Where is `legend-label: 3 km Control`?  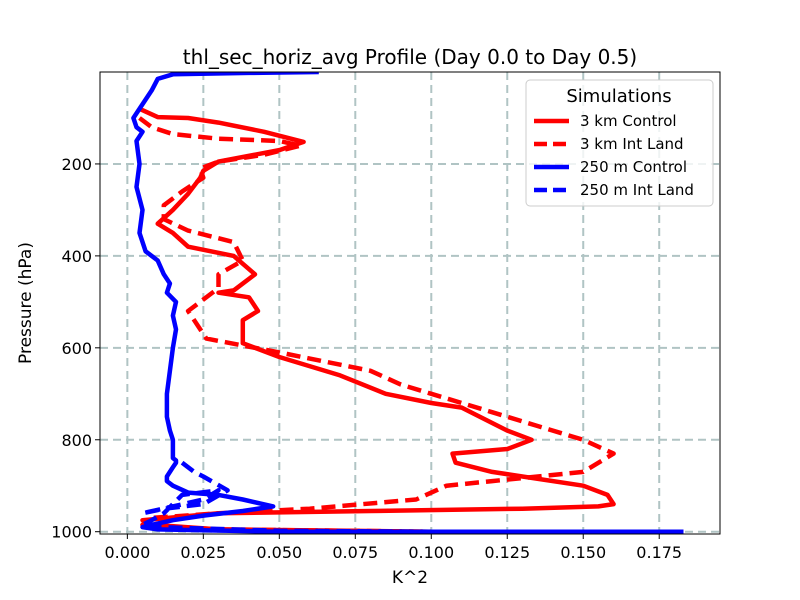
legend-label: 3 km Control is located at coordinates (628, 121).